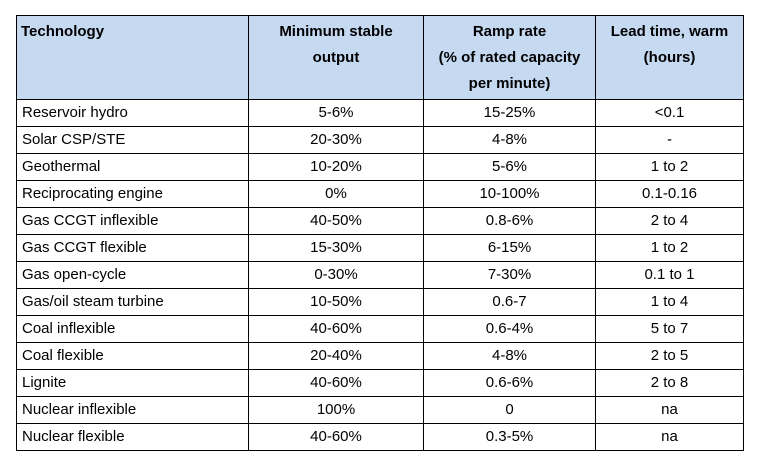  I want to click on table-row: Gas/oil steam turbine 10-50% 0.6-7 1 to 4, so click(380, 302).